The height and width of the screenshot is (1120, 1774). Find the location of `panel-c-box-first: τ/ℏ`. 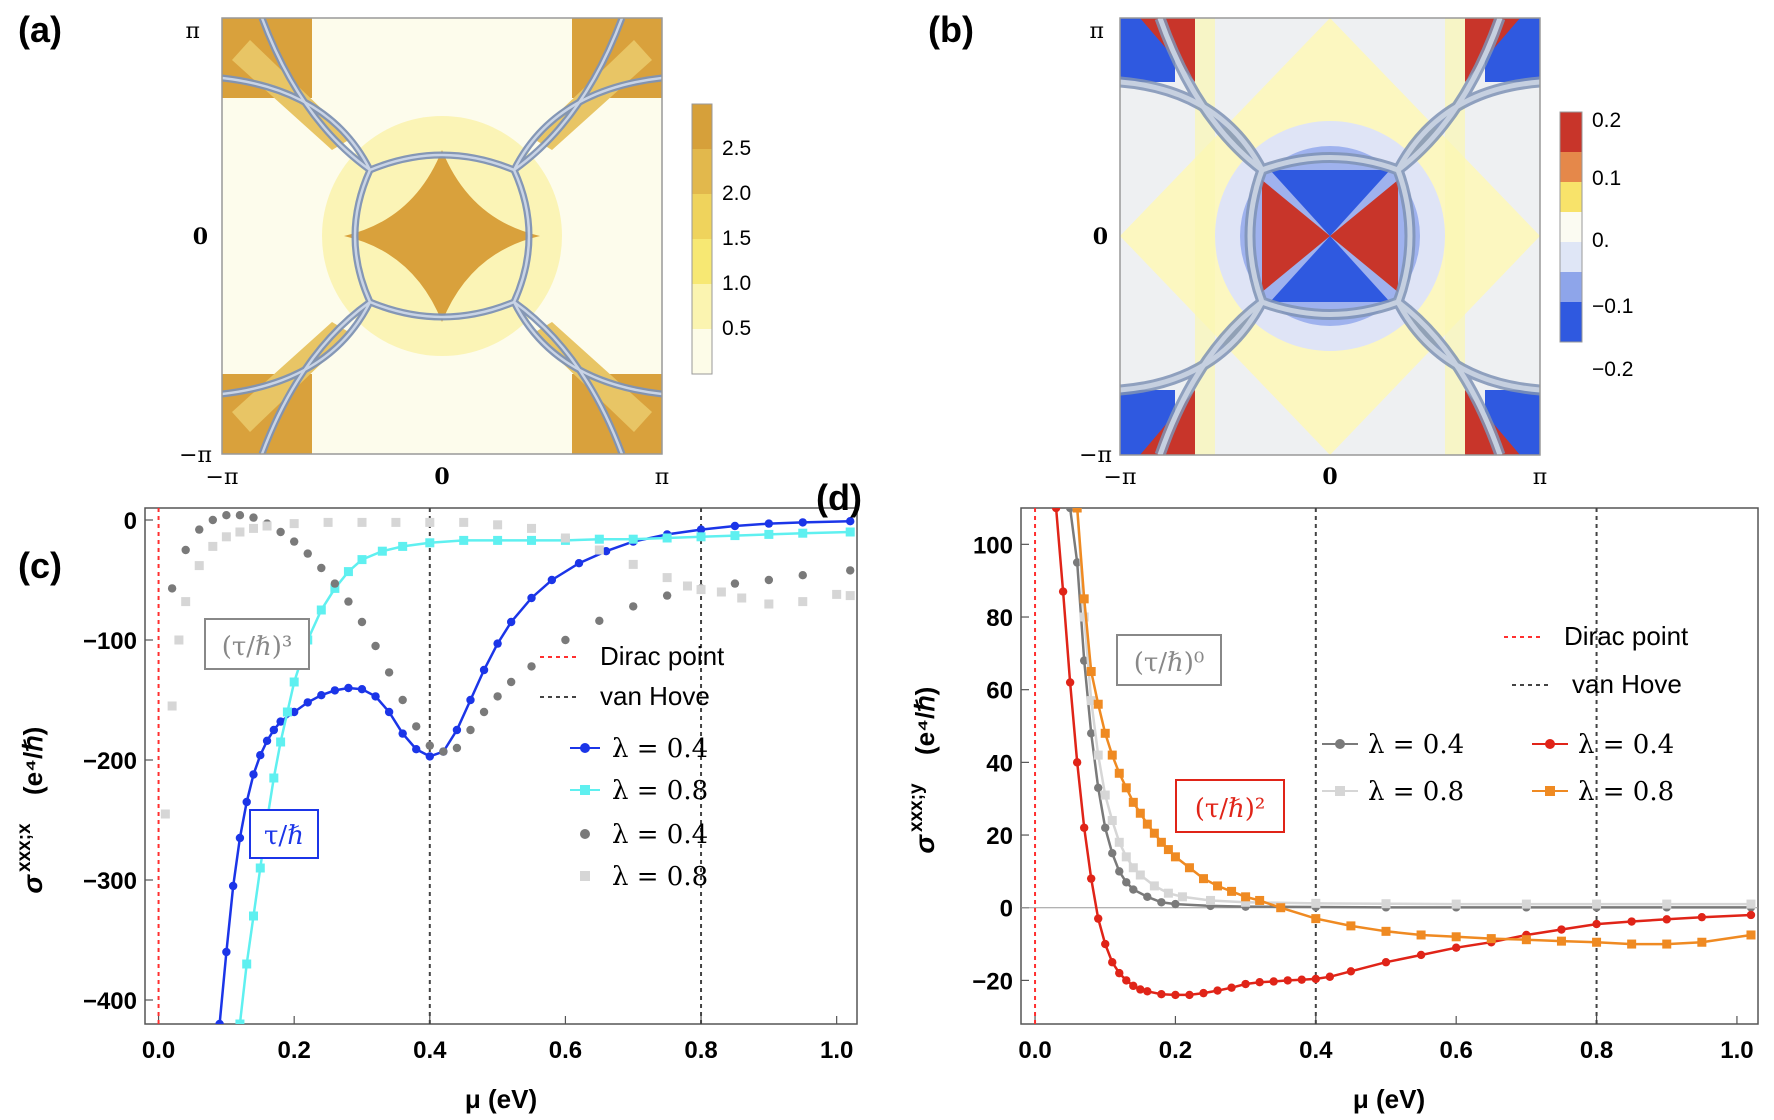

panel-c-box-first: τ/ℏ is located at coordinates (284, 834).